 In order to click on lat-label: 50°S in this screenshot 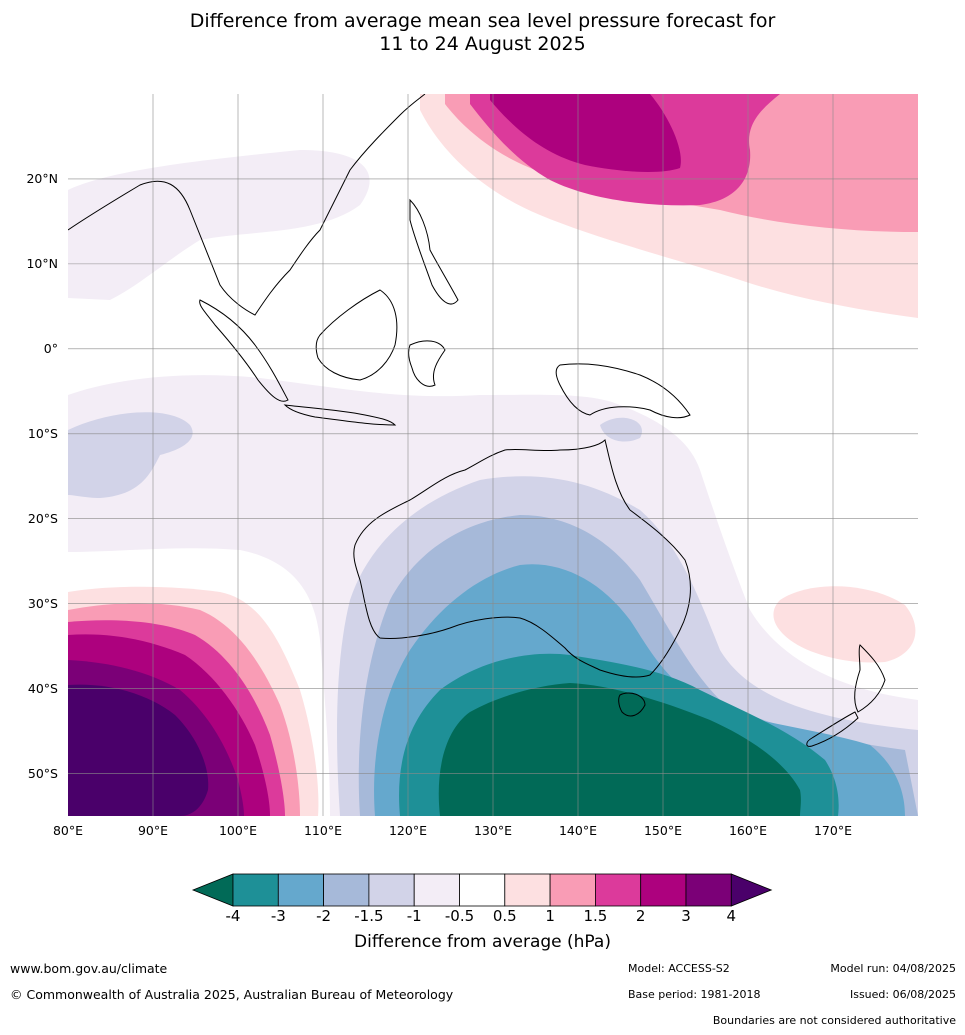, I will do `click(42, 773)`.